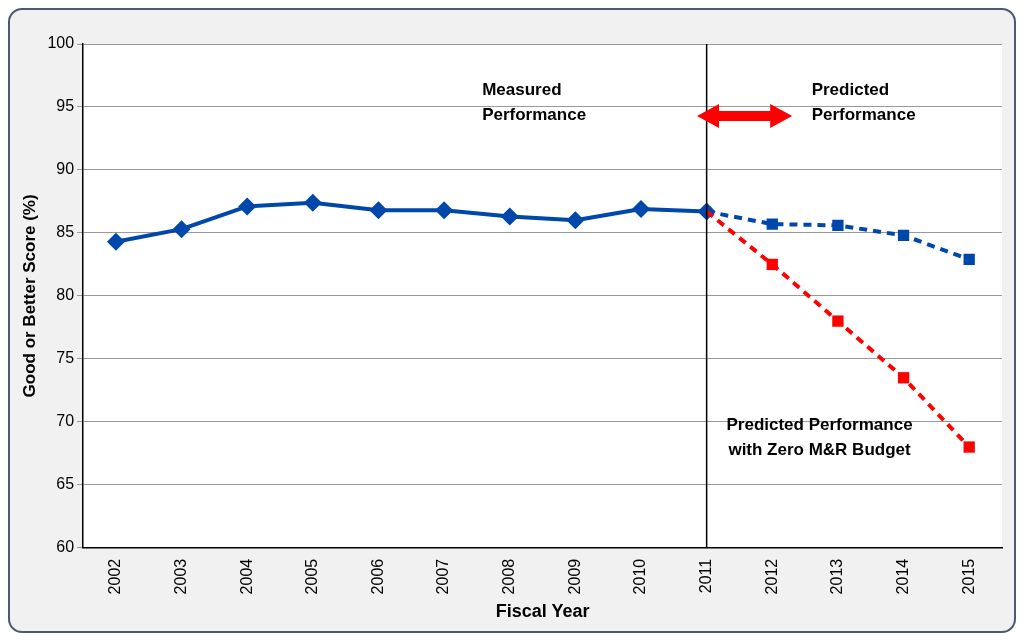 The width and height of the screenshot is (1024, 641). Describe the element at coordinates (246, 576) in the screenshot. I see `x-tick-label: 2004` at that location.